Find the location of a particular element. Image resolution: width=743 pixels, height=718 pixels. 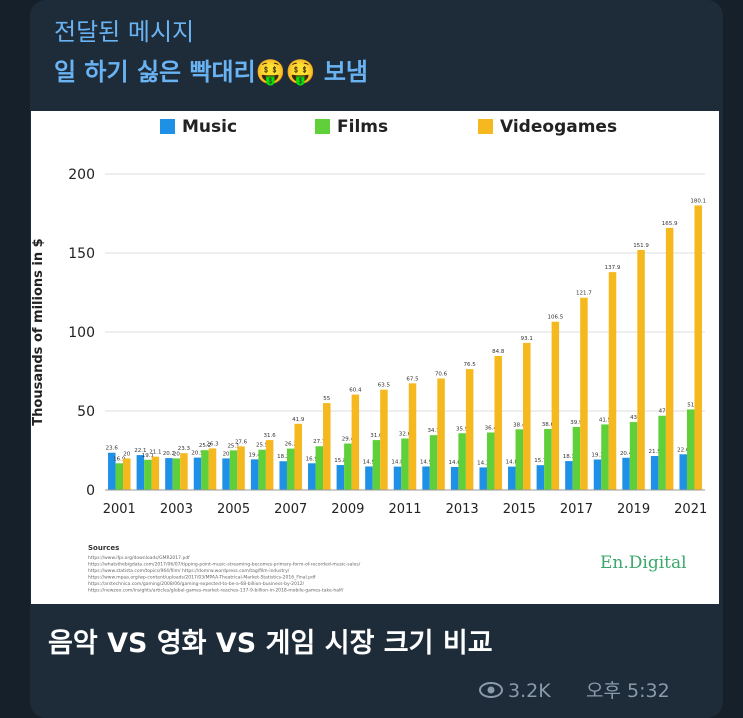

value-label: 26.2 is located at coordinates (291, 445).